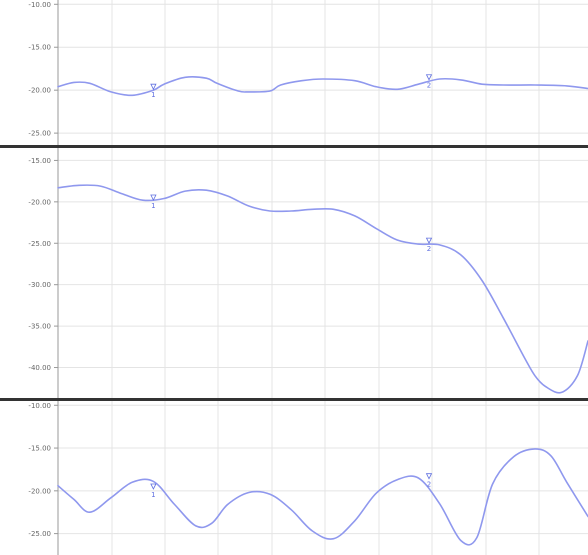 Image resolution: width=588 pixels, height=555 pixels. Describe the element at coordinates (322, 86) in the screenshot. I see `series-line` at that location.